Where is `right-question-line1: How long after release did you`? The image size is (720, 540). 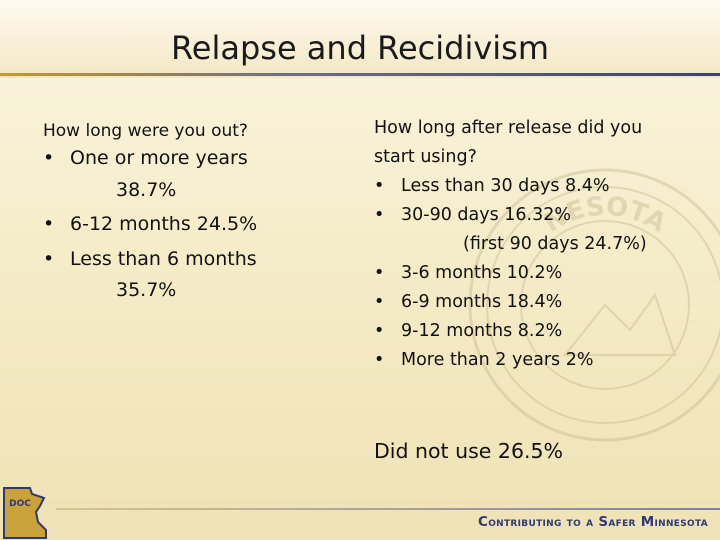 right-question-line1: How long after release did you is located at coordinates (508, 128).